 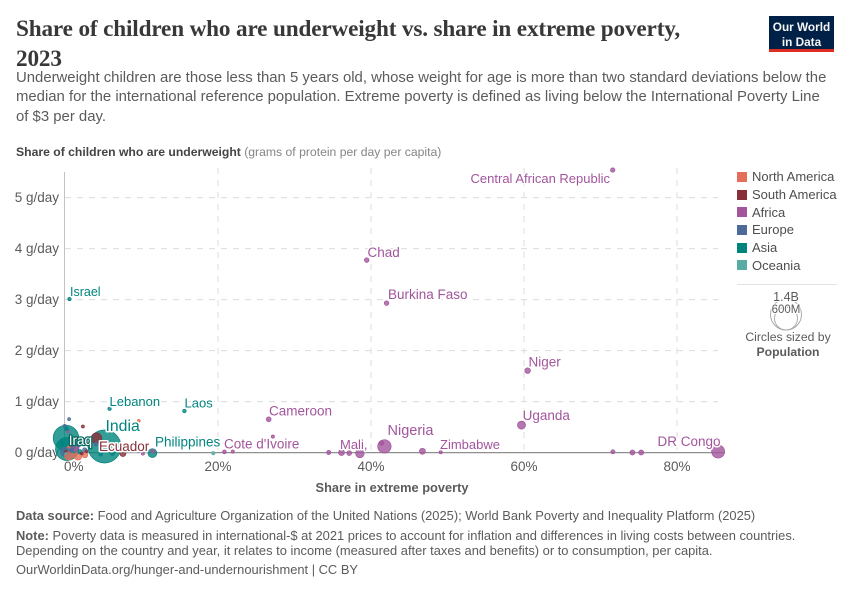 I want to click on svg-text: Ecuador, so click(x=124, y=446).